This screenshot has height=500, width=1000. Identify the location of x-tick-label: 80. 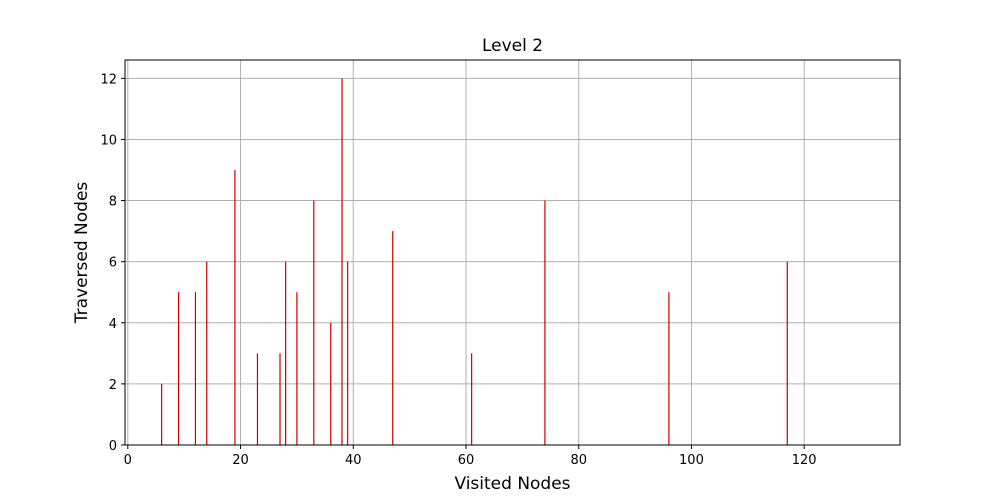
(578, 460).